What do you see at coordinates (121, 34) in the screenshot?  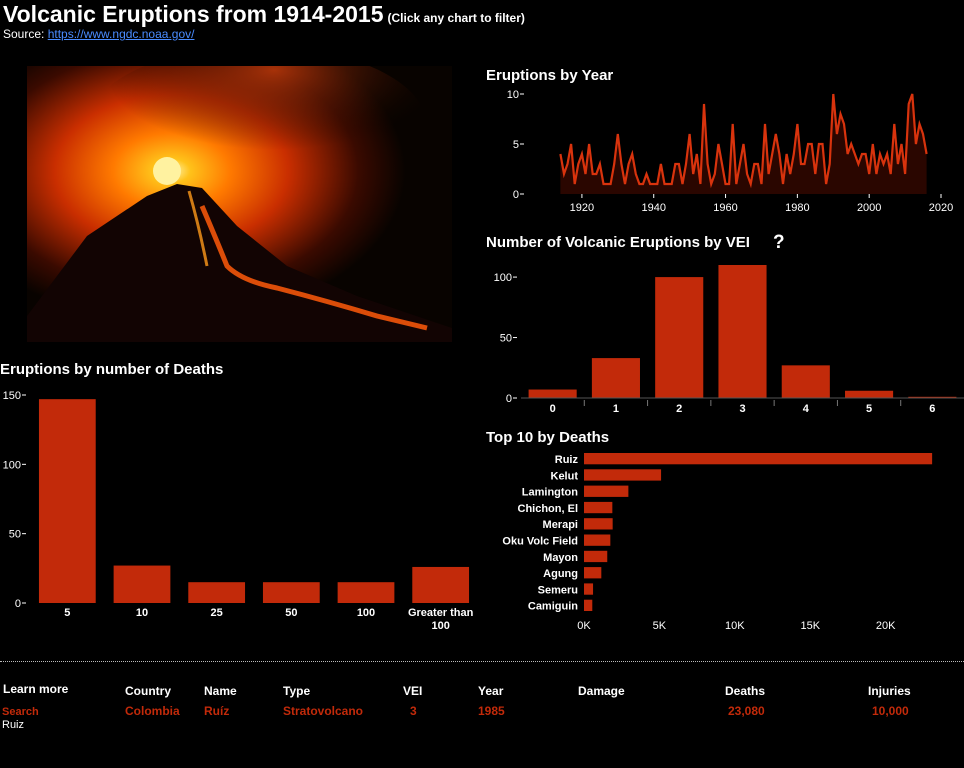 I see `source-link: https://www.ngdc.noaa.gov/` at bounding box center [121, 34].